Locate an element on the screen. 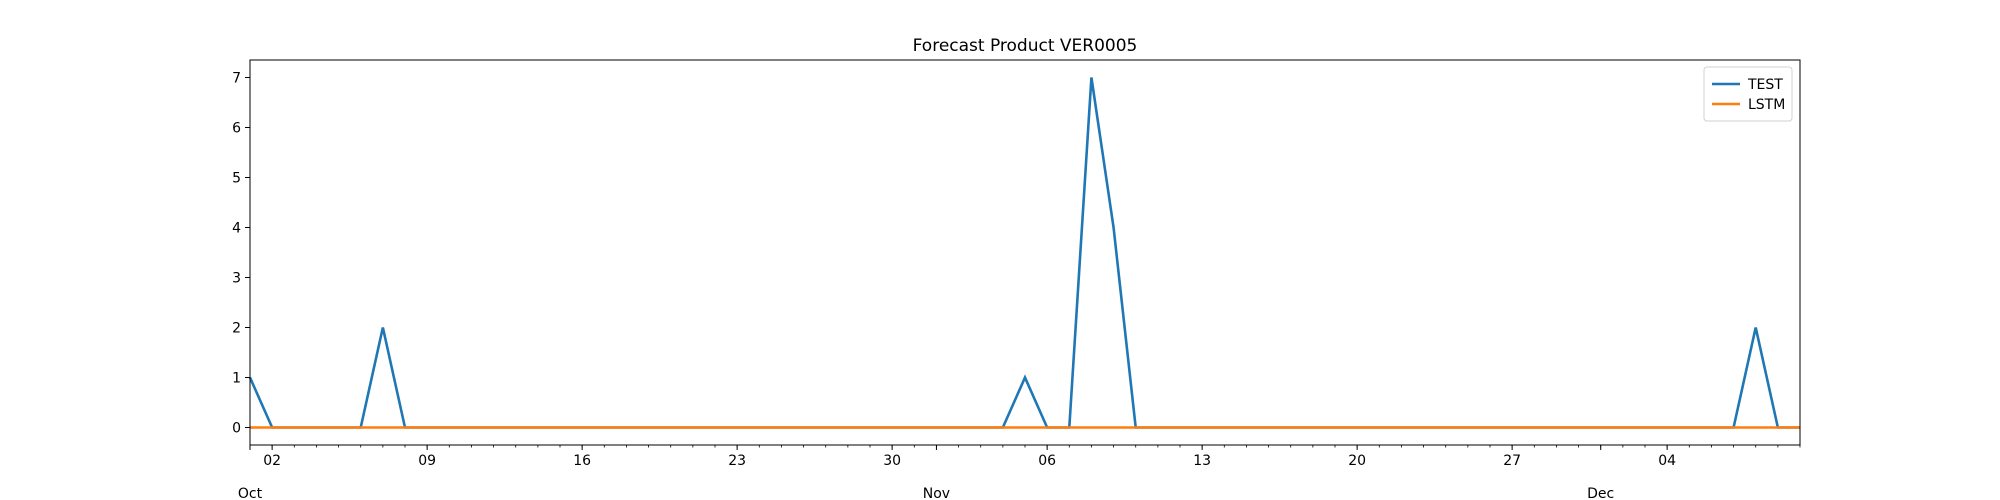 The image size is (2000, 500). legend-label-lstm: LSTM is located at coordinates (1766, 105).